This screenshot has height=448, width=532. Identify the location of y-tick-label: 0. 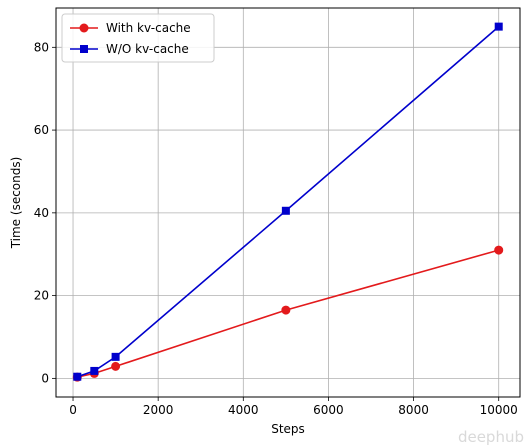
(45, 378).